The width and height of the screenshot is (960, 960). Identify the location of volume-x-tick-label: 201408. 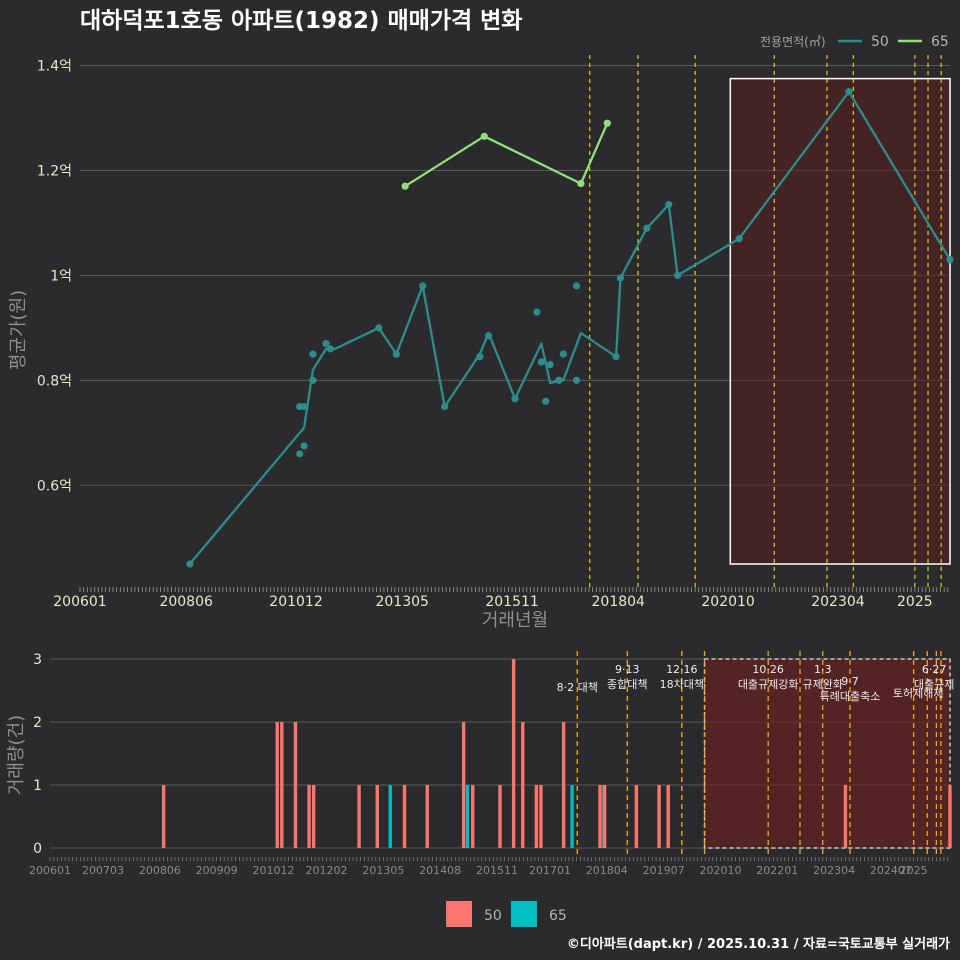
(440, 870).